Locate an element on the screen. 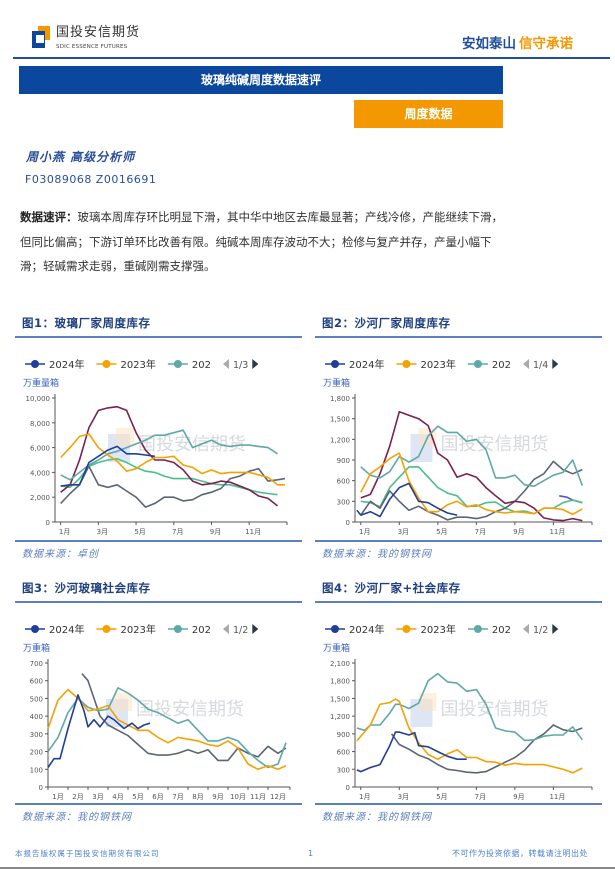 The image size is (615, 870). company-name: 国投安信期货 is located at coordinates (98, 32).